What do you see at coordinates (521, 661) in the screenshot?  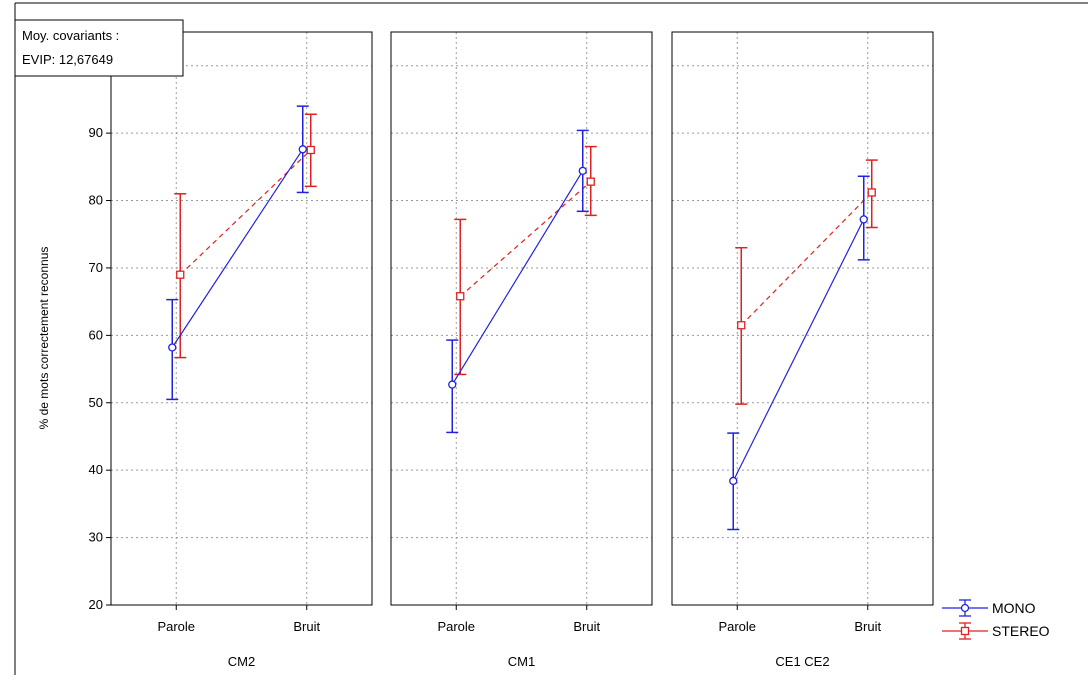 I see `panel-label: CM1` at bounding box center [521, 661].